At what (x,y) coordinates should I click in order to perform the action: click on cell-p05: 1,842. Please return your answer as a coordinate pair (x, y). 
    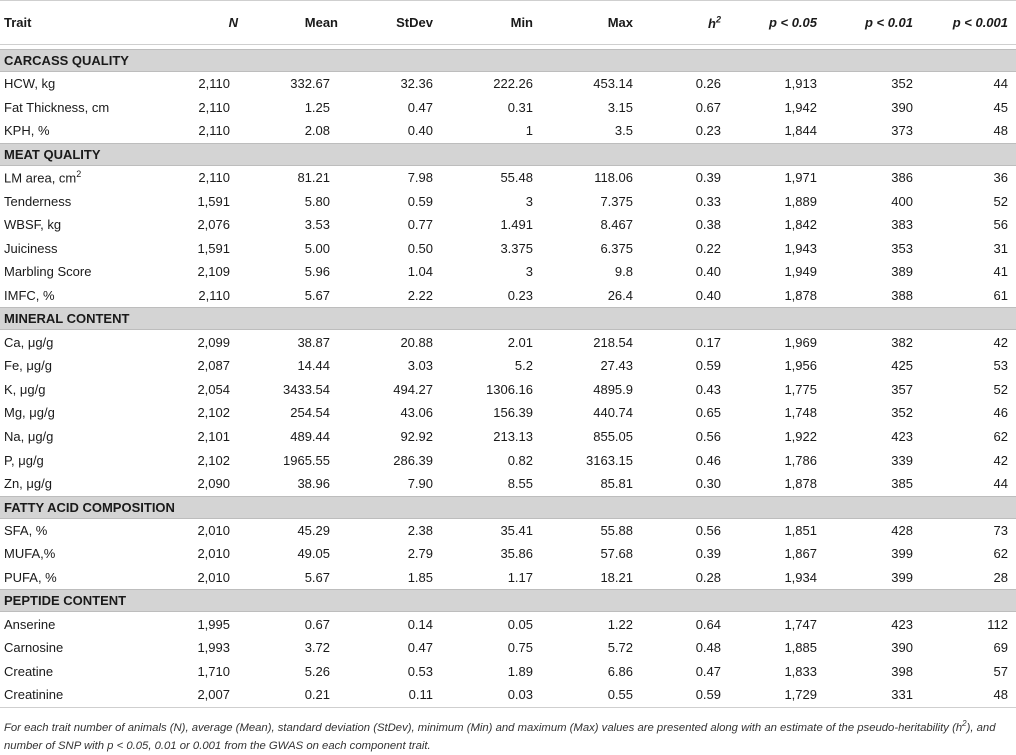
    Looking at the image, I should click on (800, 225).